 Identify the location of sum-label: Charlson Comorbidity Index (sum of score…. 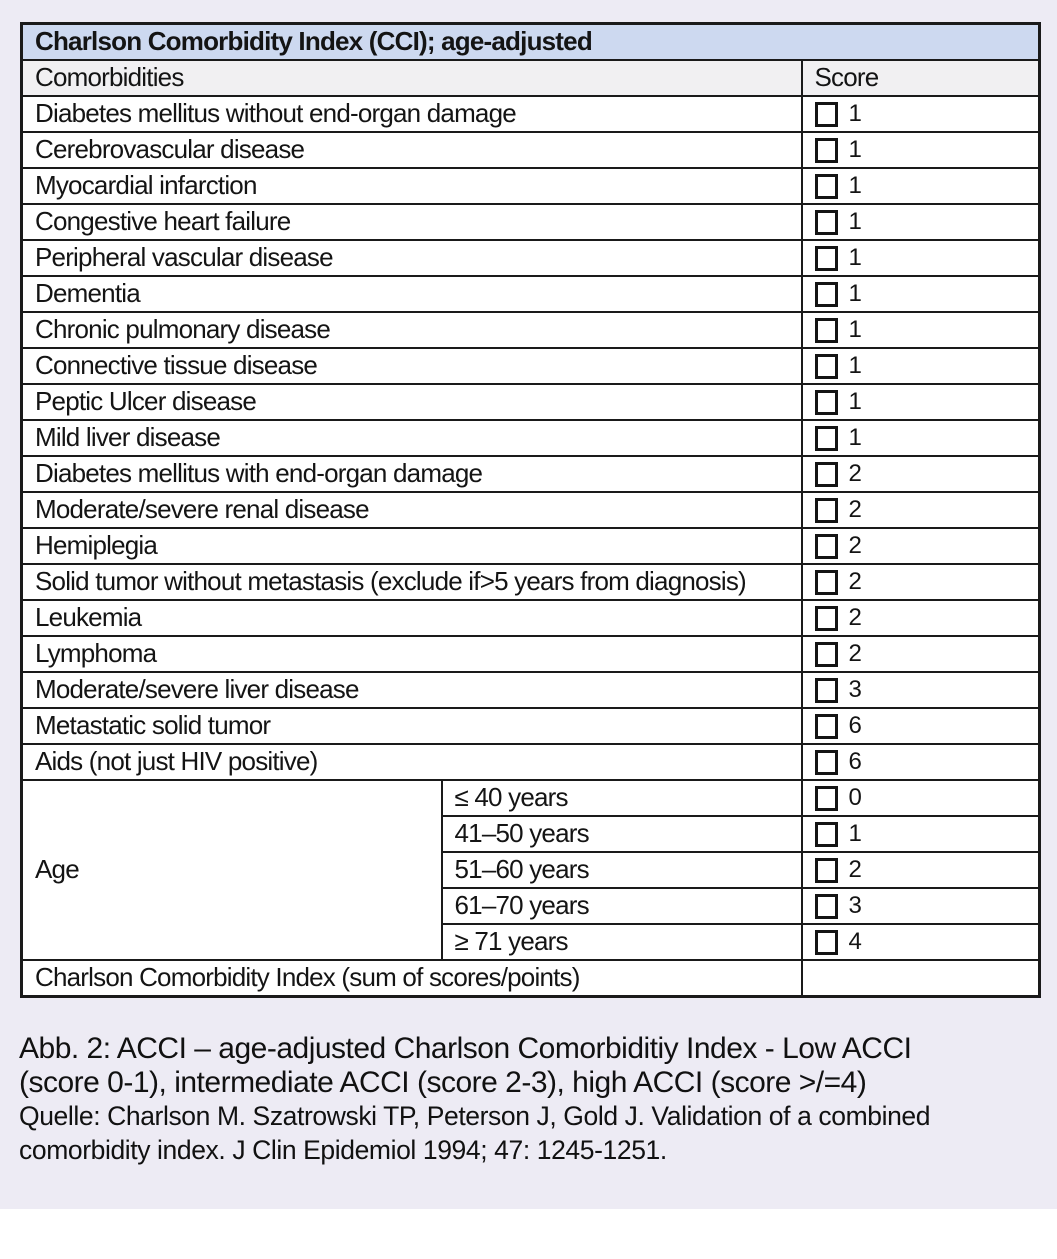
(411, 978).